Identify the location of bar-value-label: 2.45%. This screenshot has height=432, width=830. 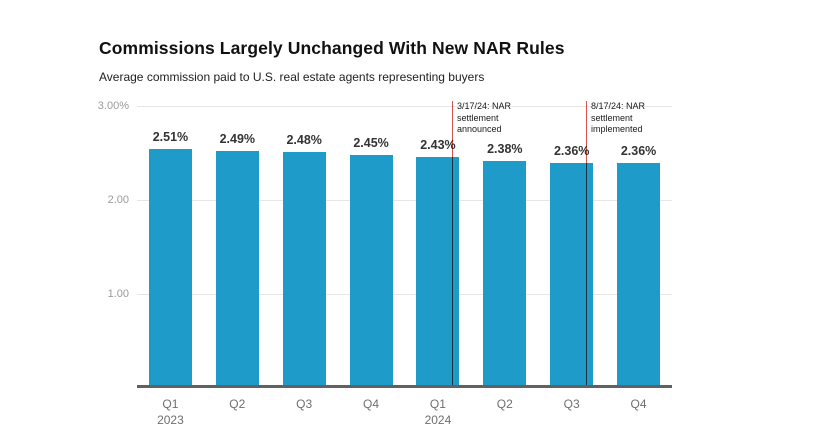
(371, 142).